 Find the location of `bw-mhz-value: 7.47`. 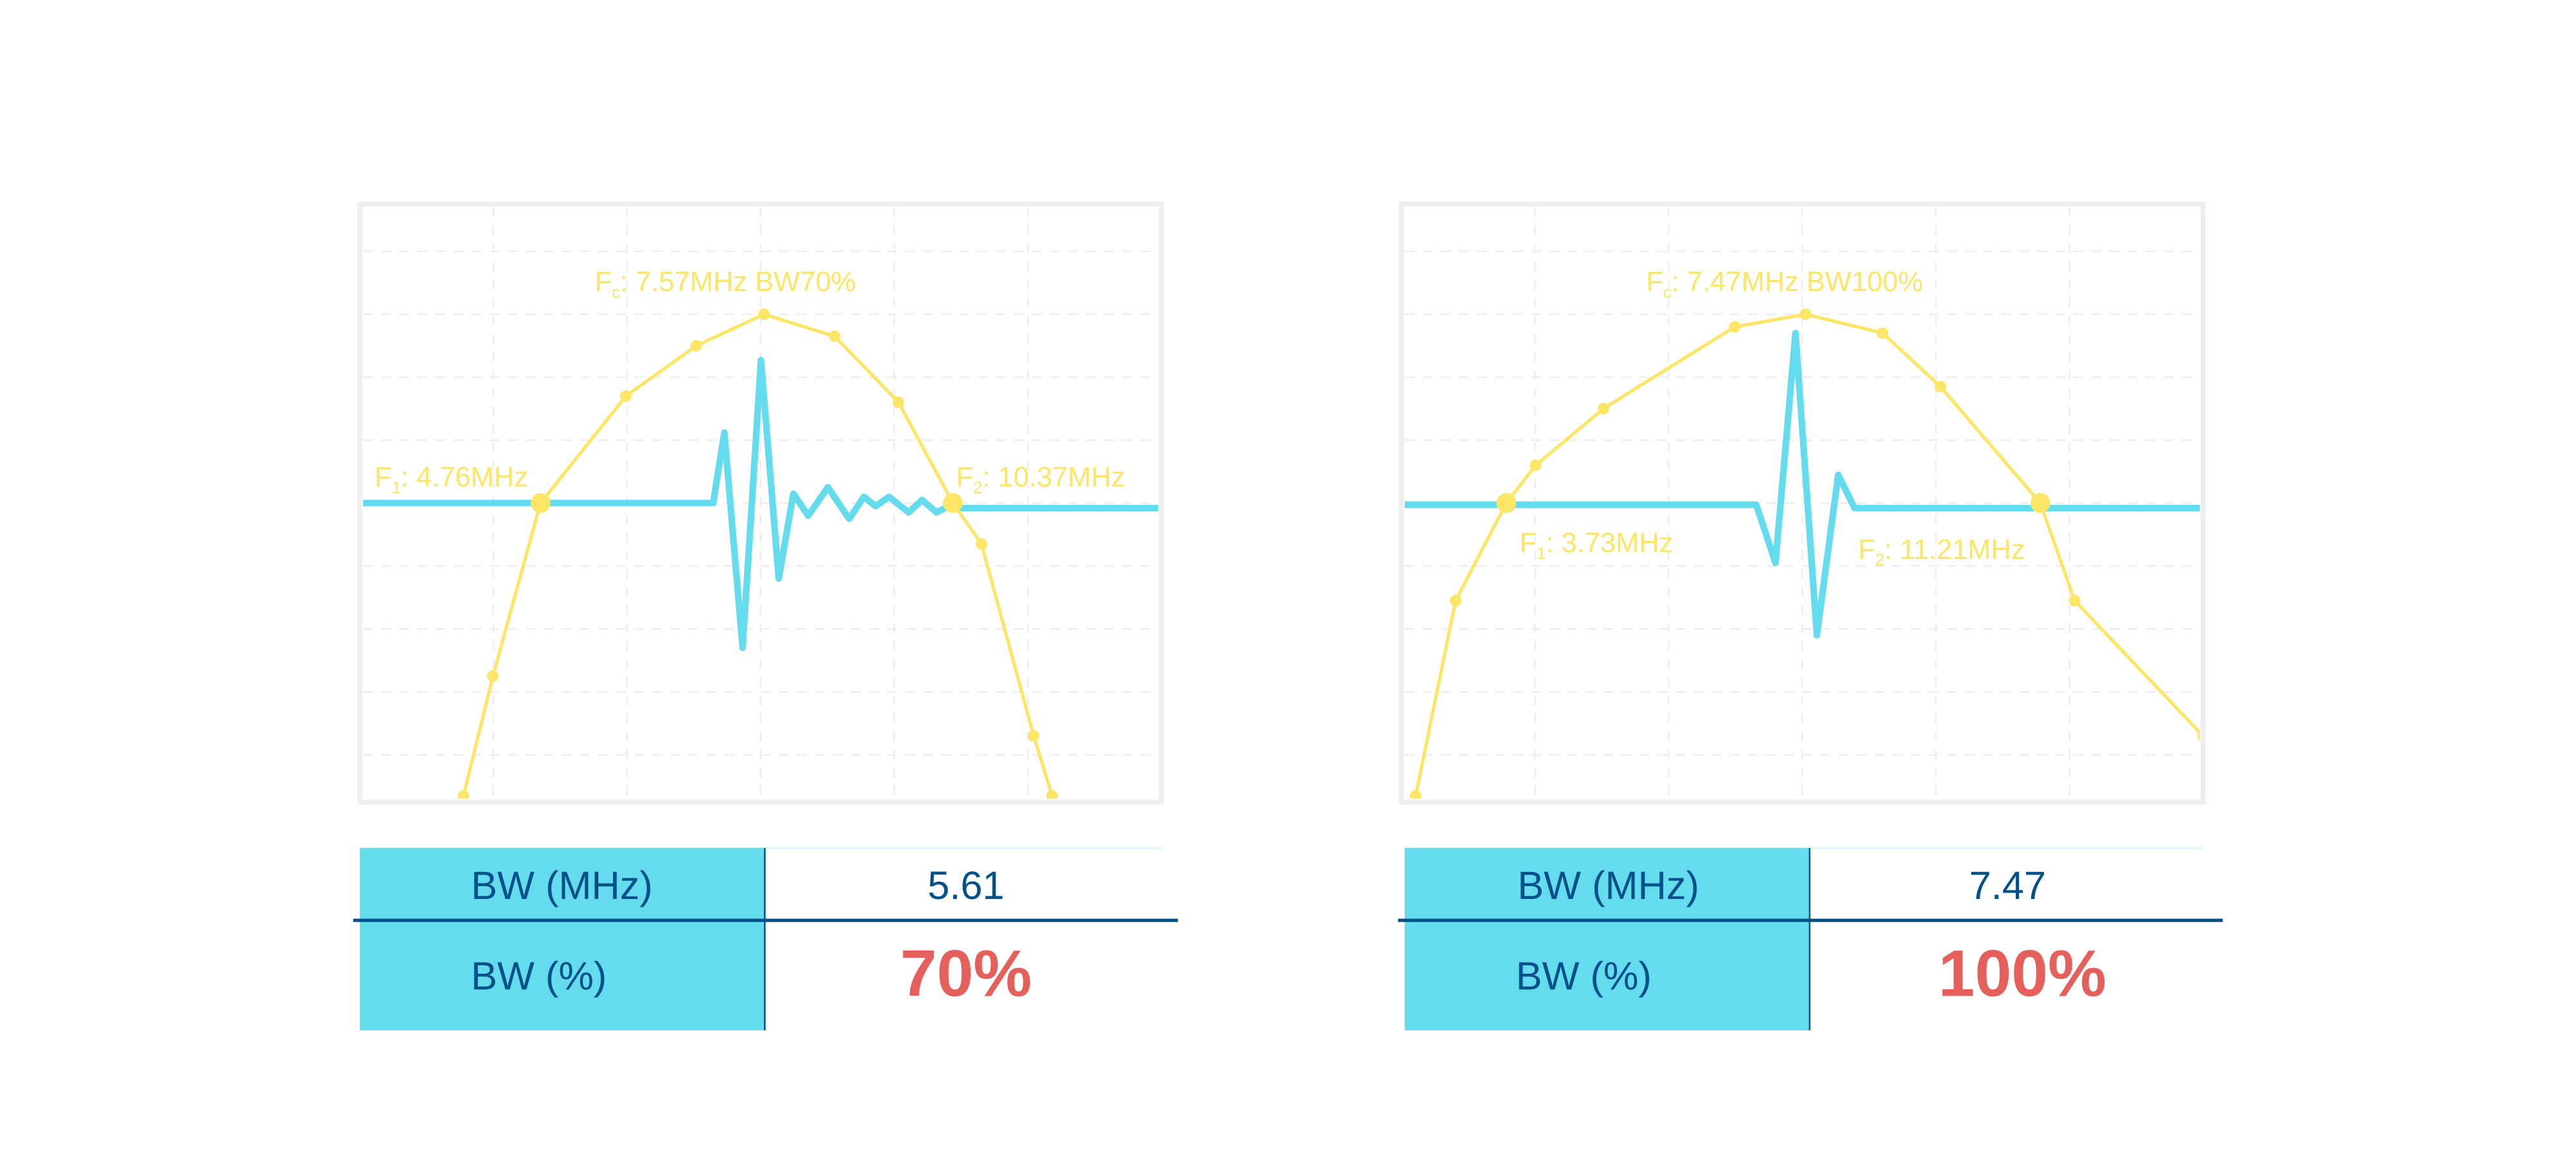

bw-mhz-value: 7.47 is located at coordinates (2008, 885).